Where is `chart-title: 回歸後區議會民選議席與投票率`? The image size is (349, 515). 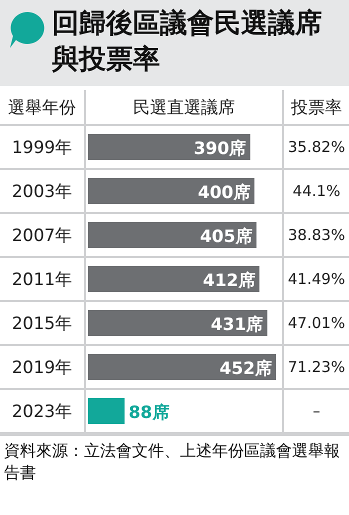
chart-title: 回歸後區議會民選議席與投票率 is located at coordinates (187, 42).